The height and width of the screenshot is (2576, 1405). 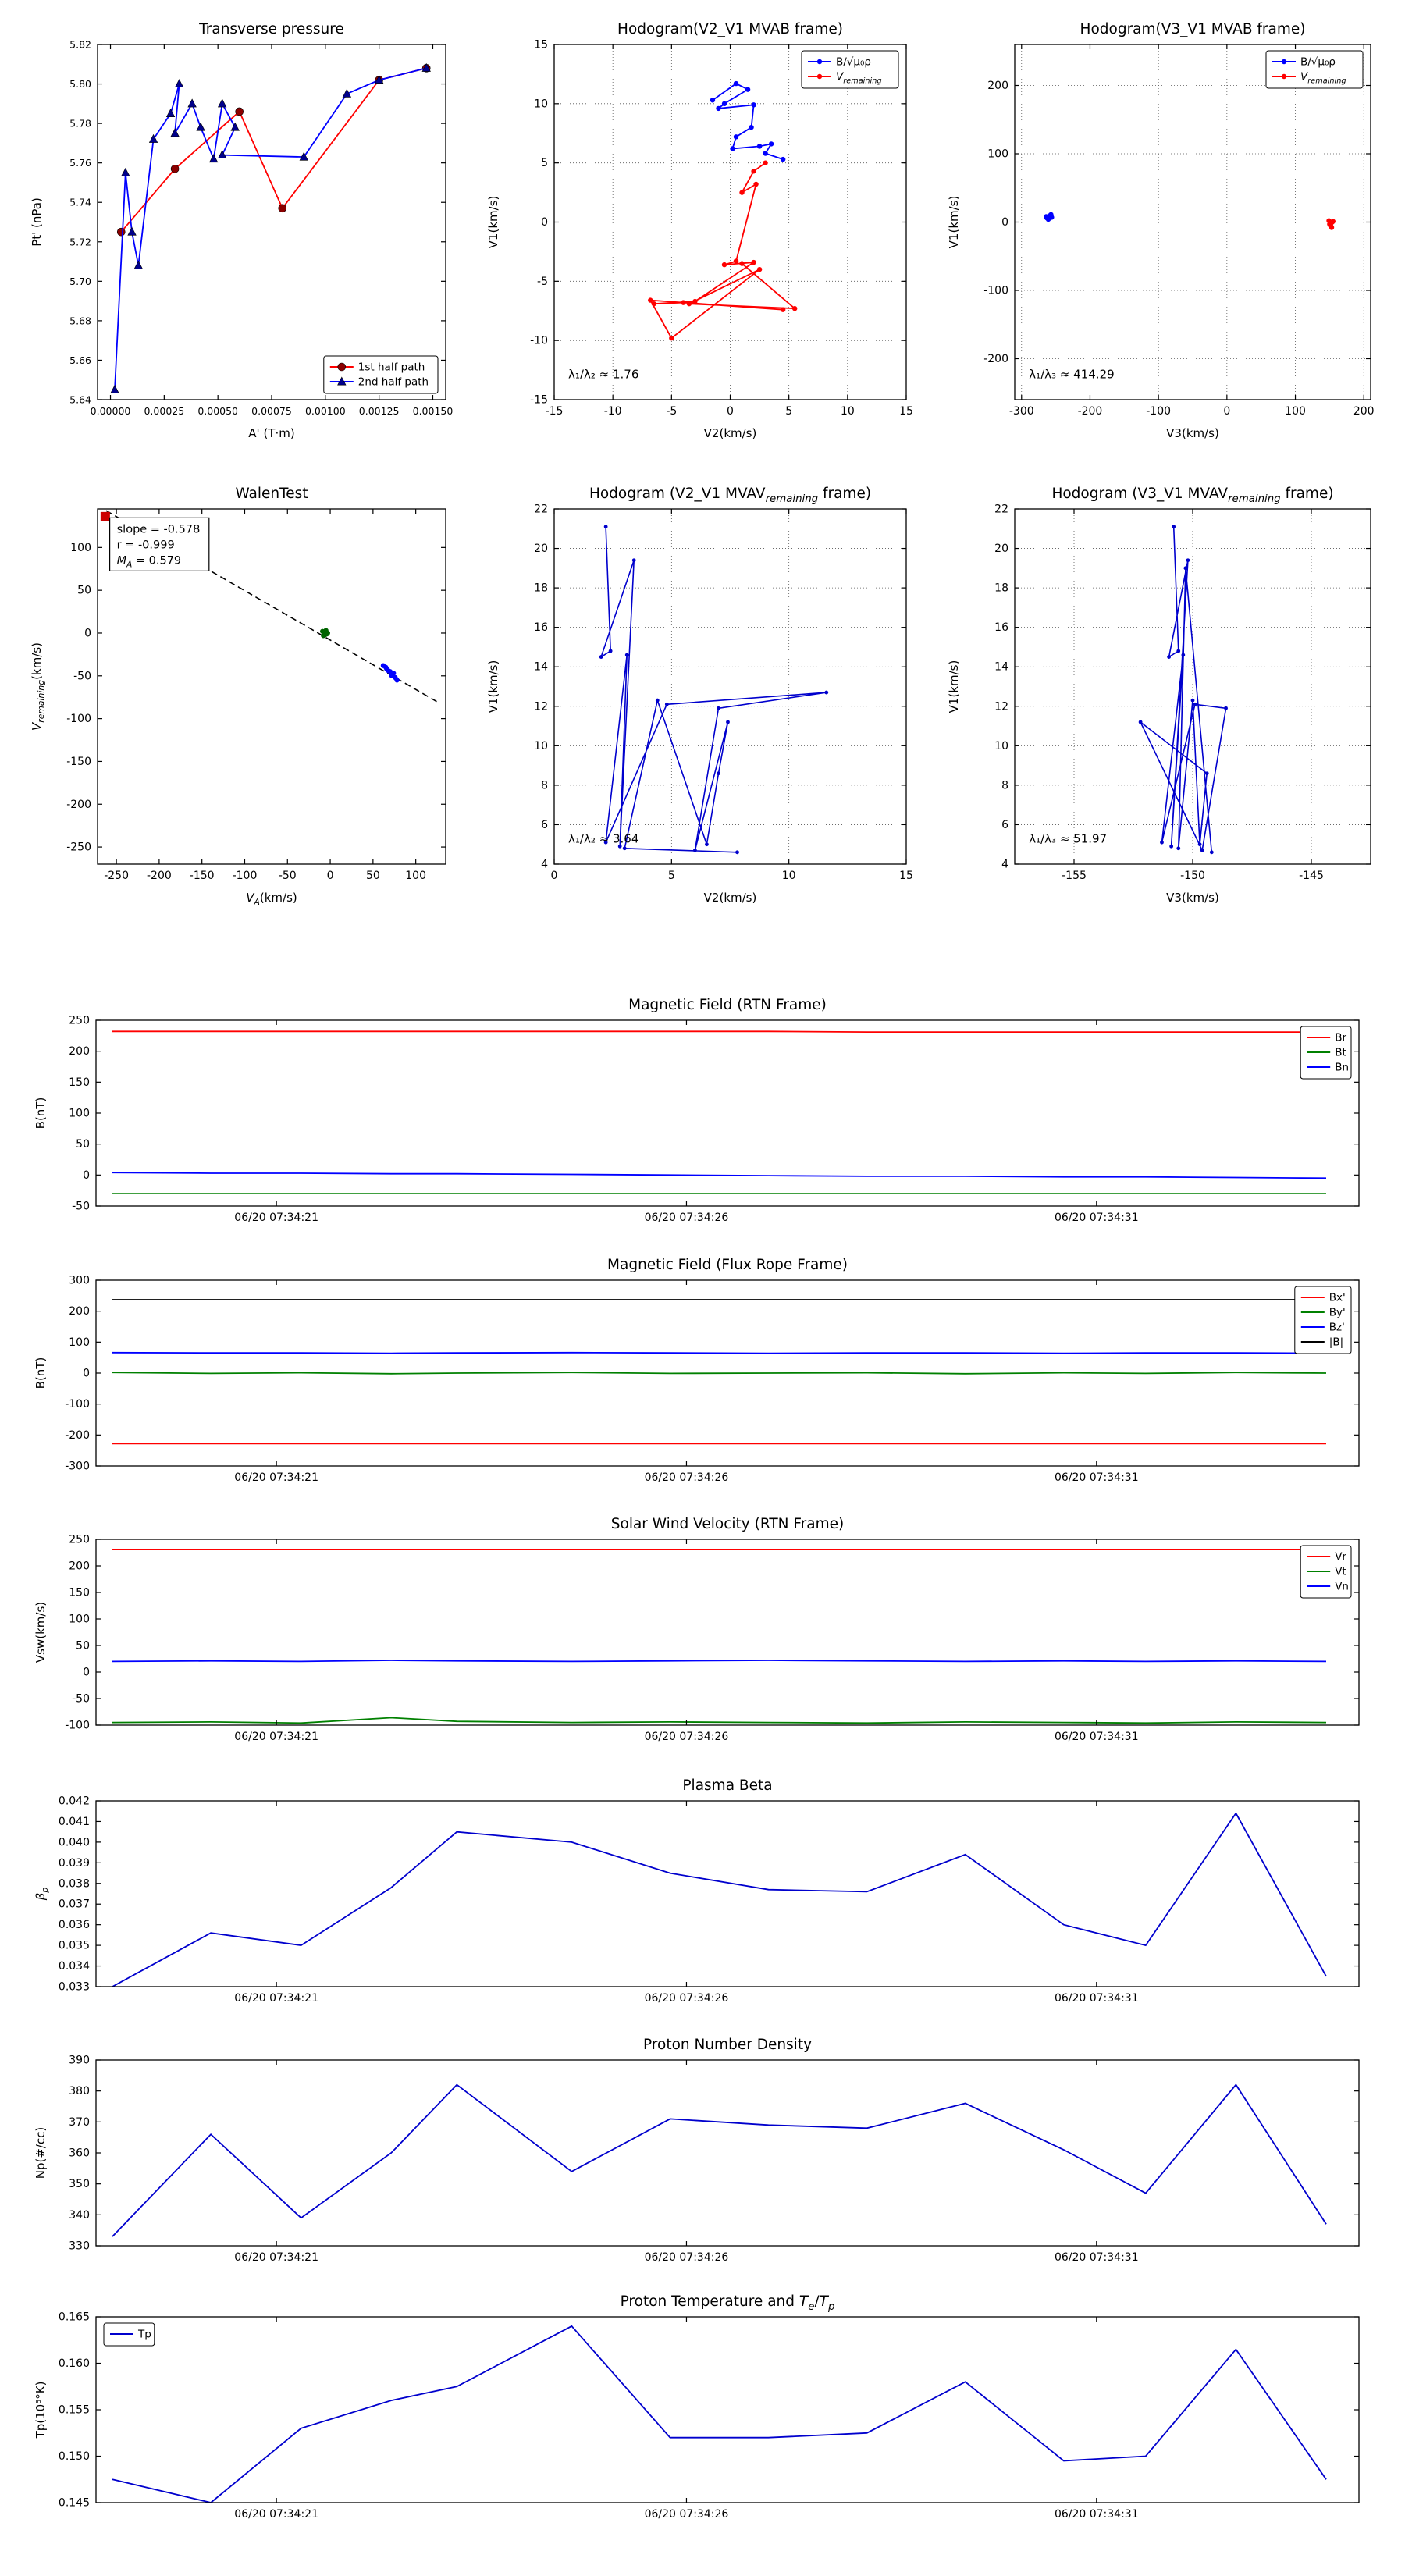 What do you see at coordinates (74, 1987) in the screenshot?
I see `svg-text: 0.033` at bounding box center [74, 1987].